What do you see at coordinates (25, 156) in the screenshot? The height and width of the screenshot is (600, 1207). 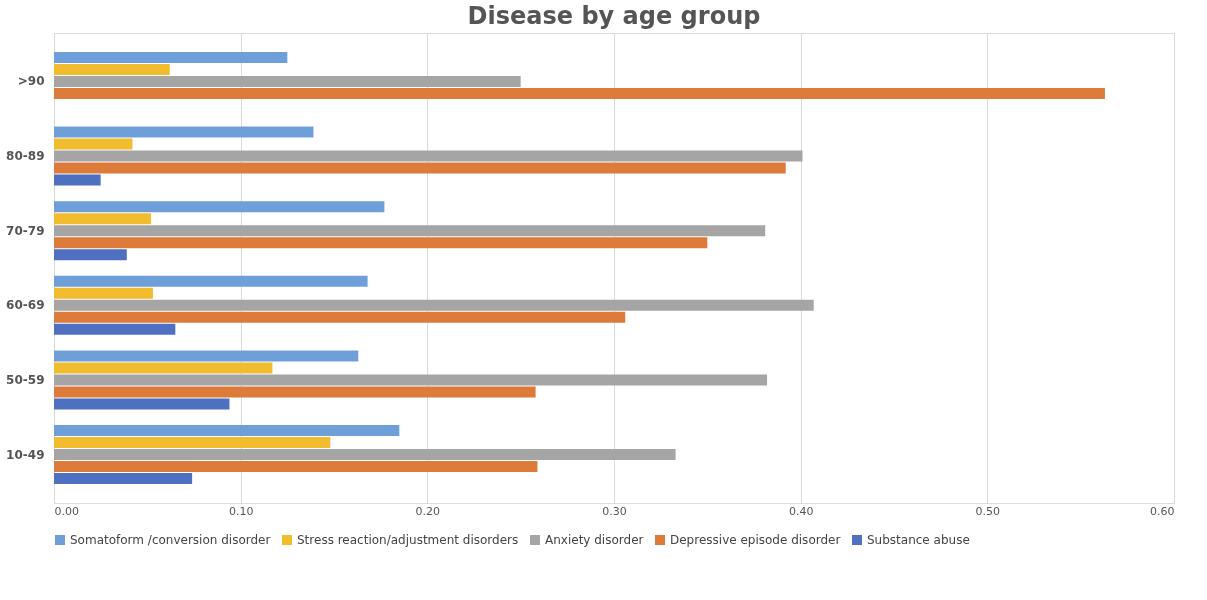 I see `y-tick-label: 80-89` at bounding box center [25, 156].